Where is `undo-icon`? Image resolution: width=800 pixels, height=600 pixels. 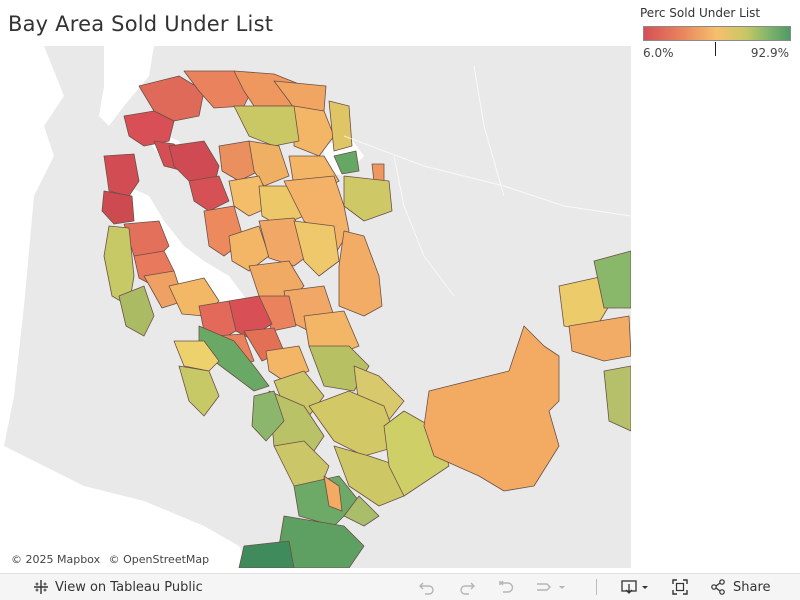 undo-icon is located at coordinates (427, 587).